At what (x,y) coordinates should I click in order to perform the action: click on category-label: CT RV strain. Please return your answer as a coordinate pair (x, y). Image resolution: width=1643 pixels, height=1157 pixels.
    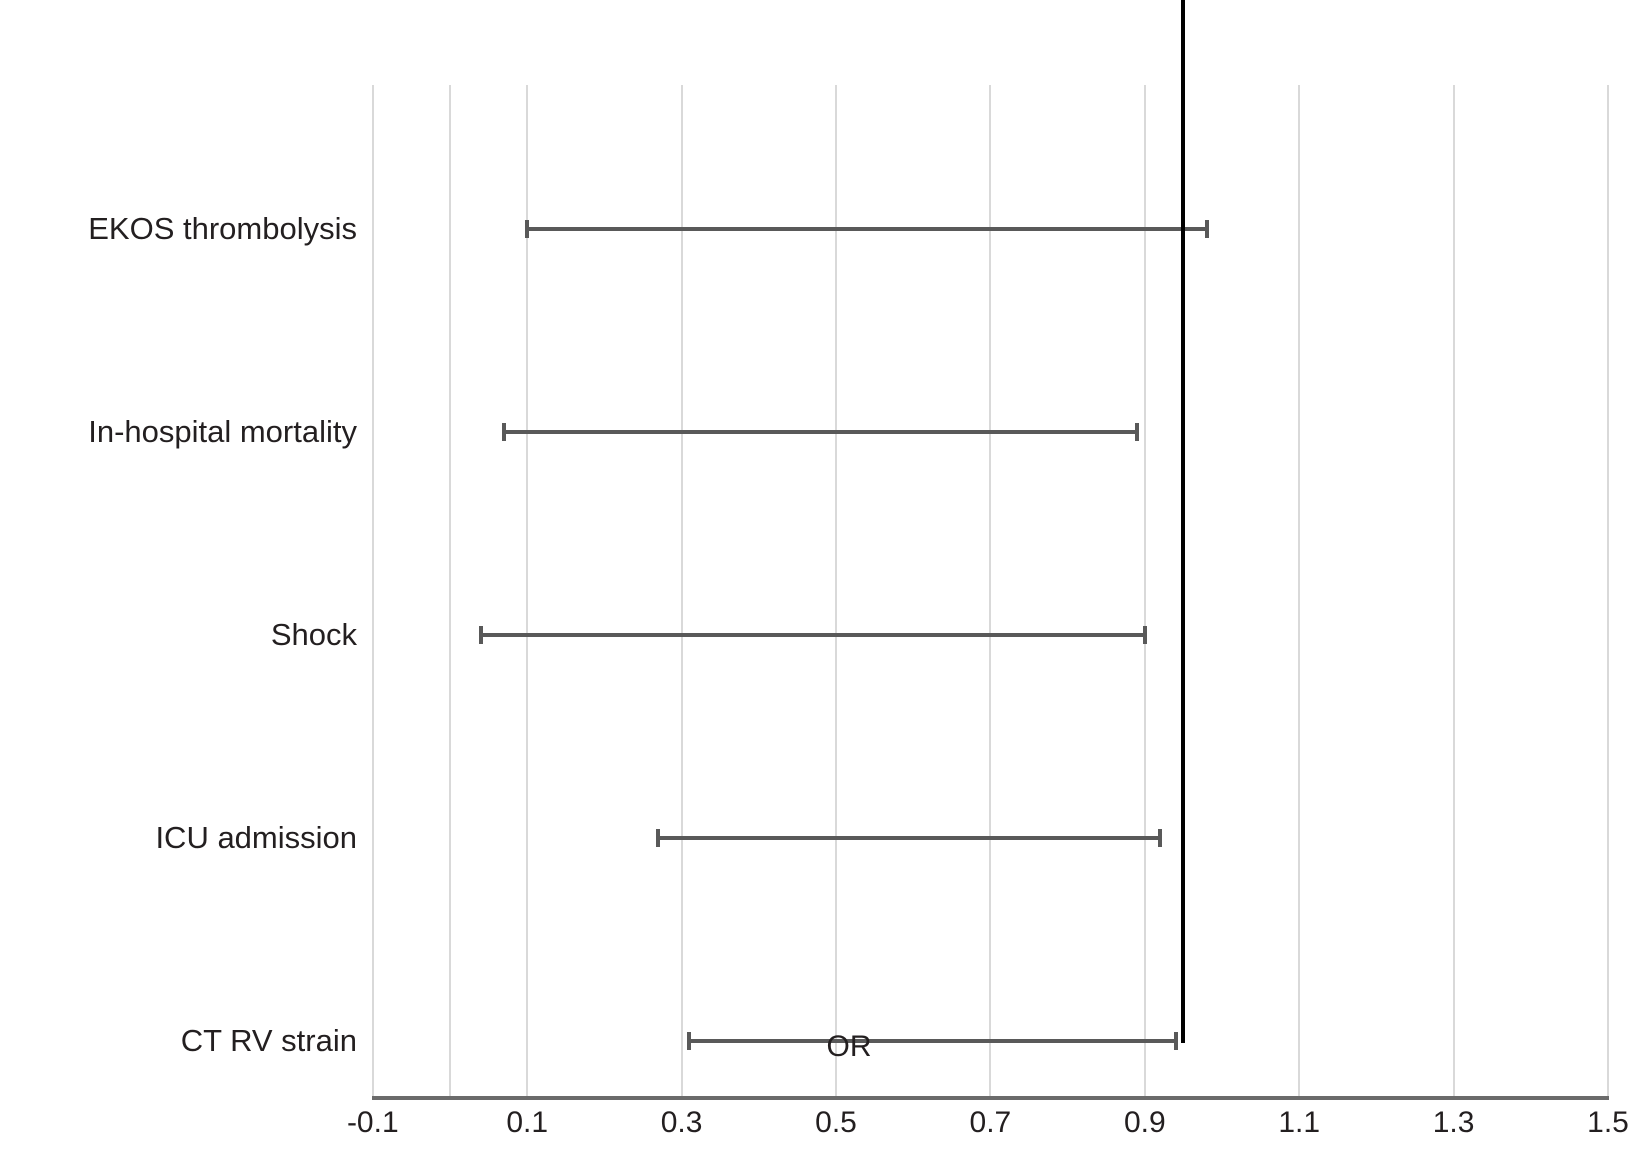
    Looking at the image, I should click on (268, 1040).